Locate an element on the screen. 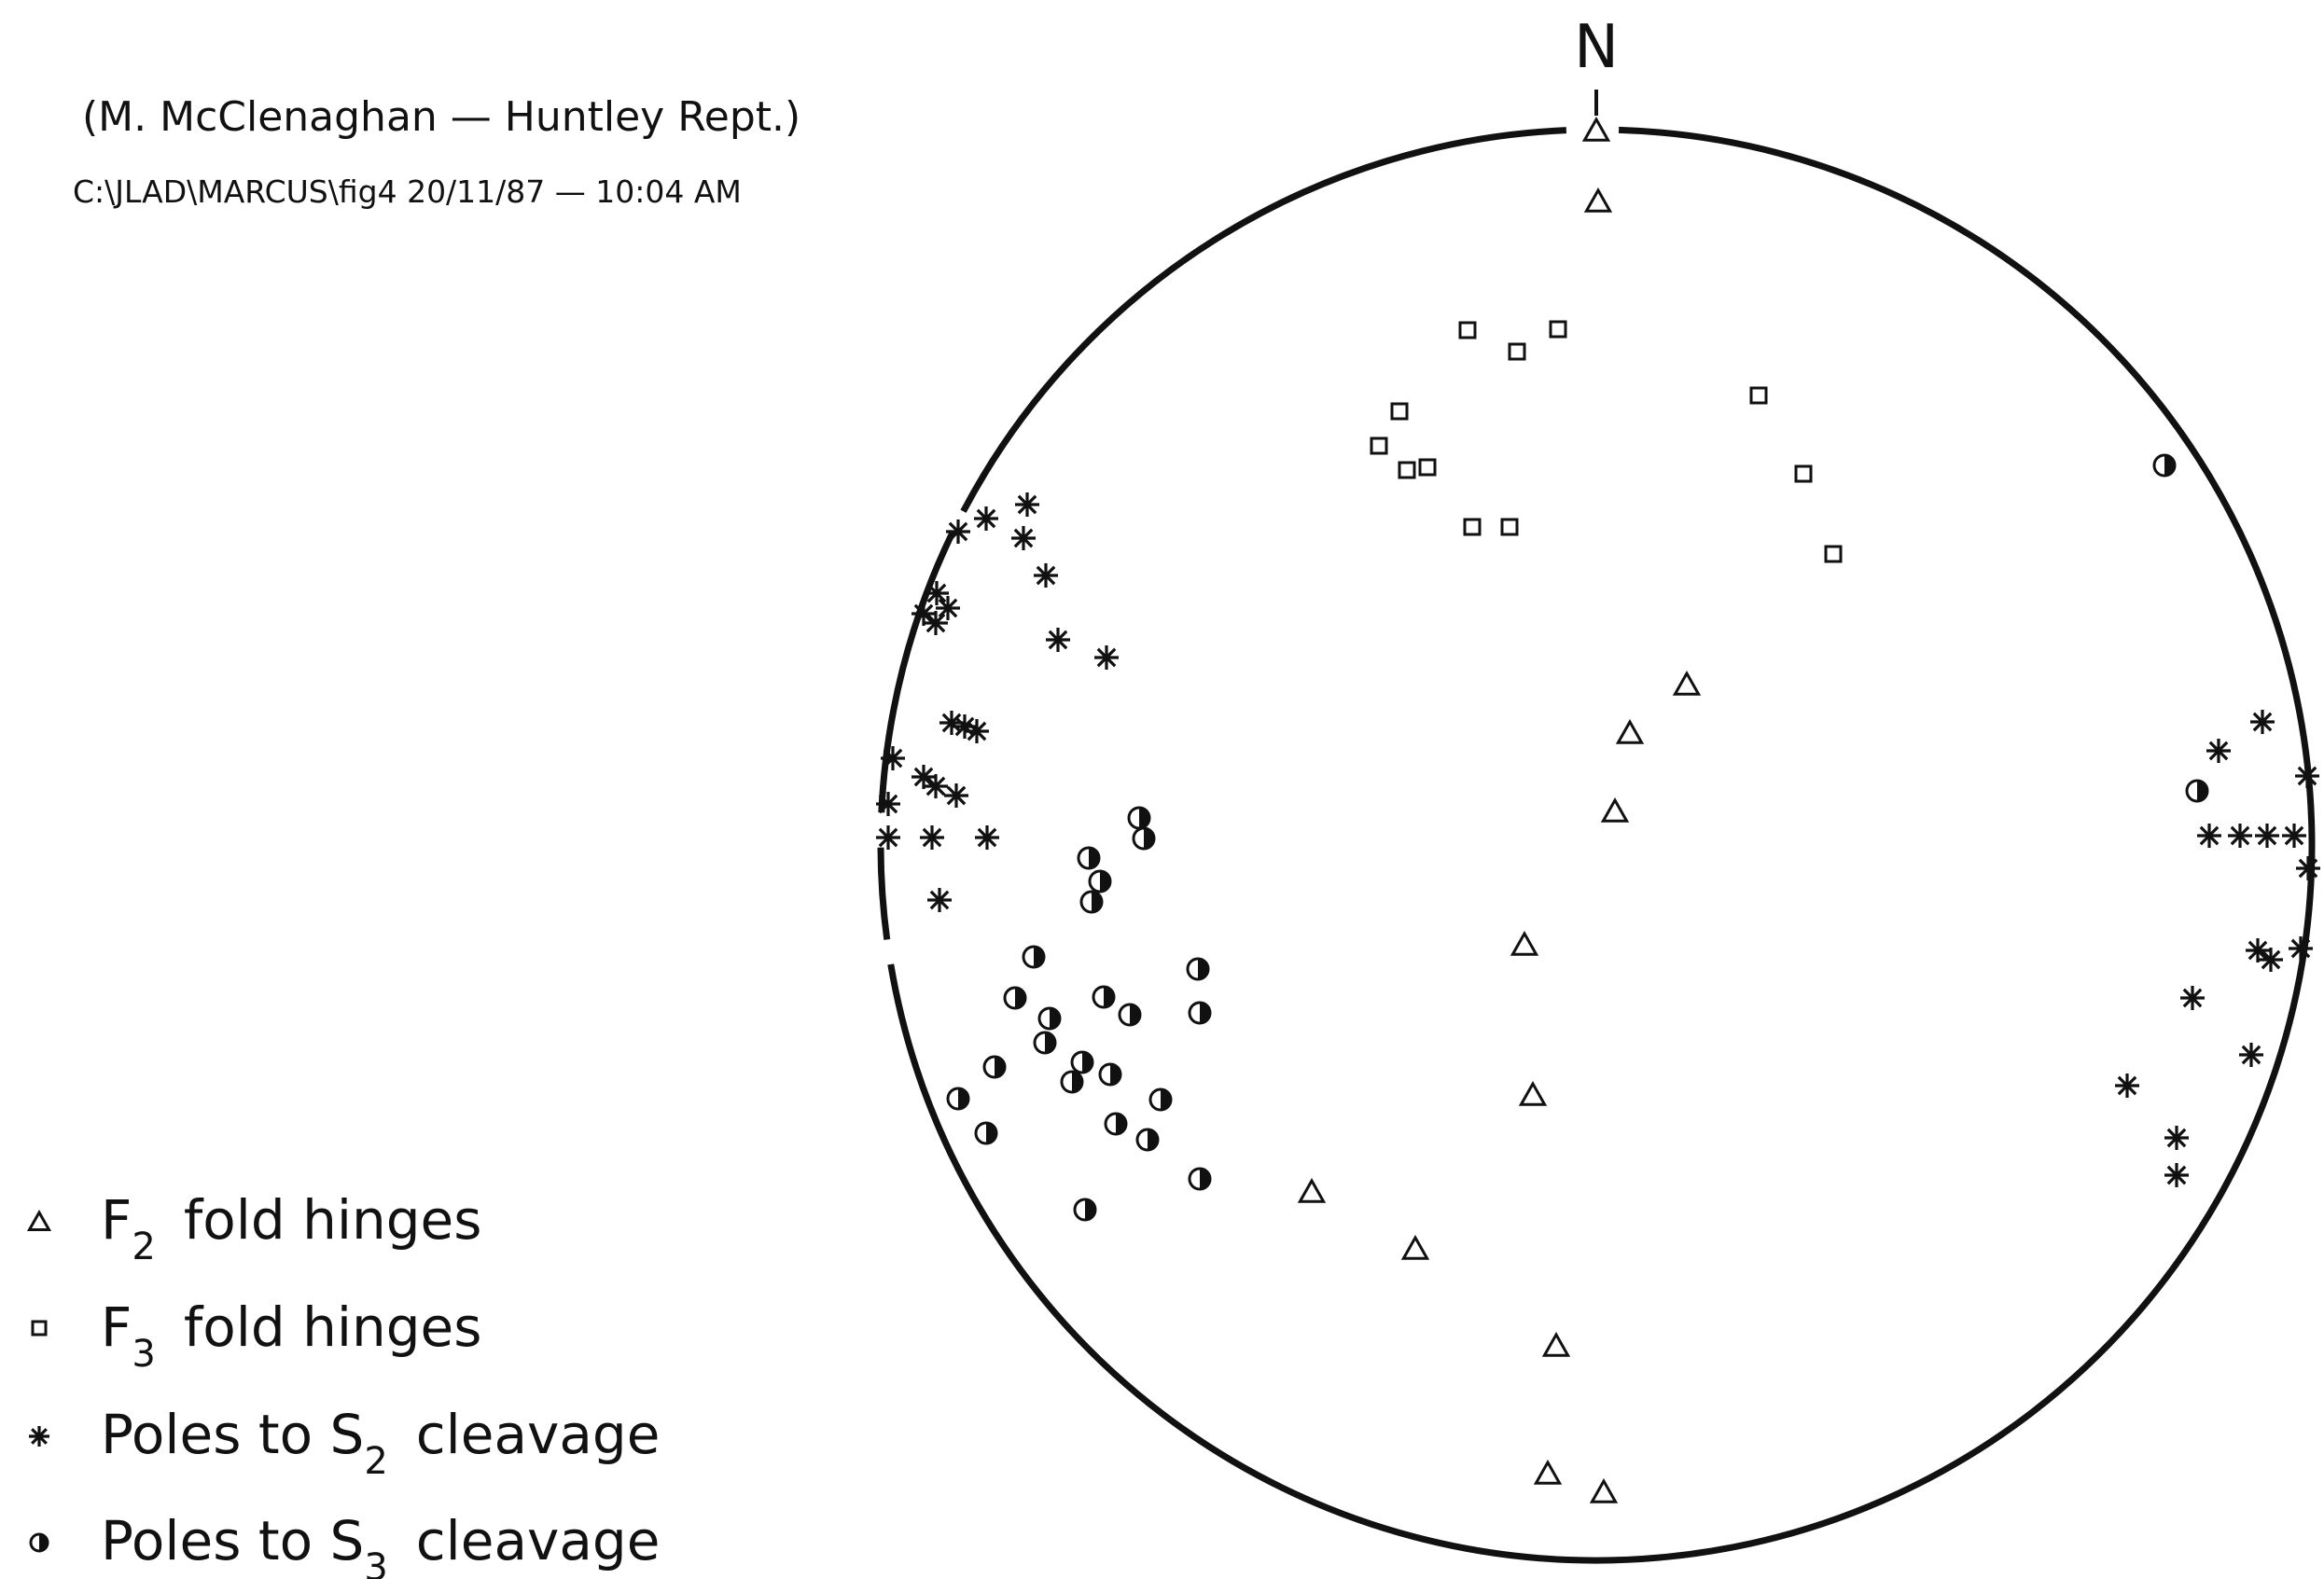 The width and height of the screenshot is (2324, 1579). legend-label-s3: Poles to S3 cleavage is located at coordinates (381, 1544).